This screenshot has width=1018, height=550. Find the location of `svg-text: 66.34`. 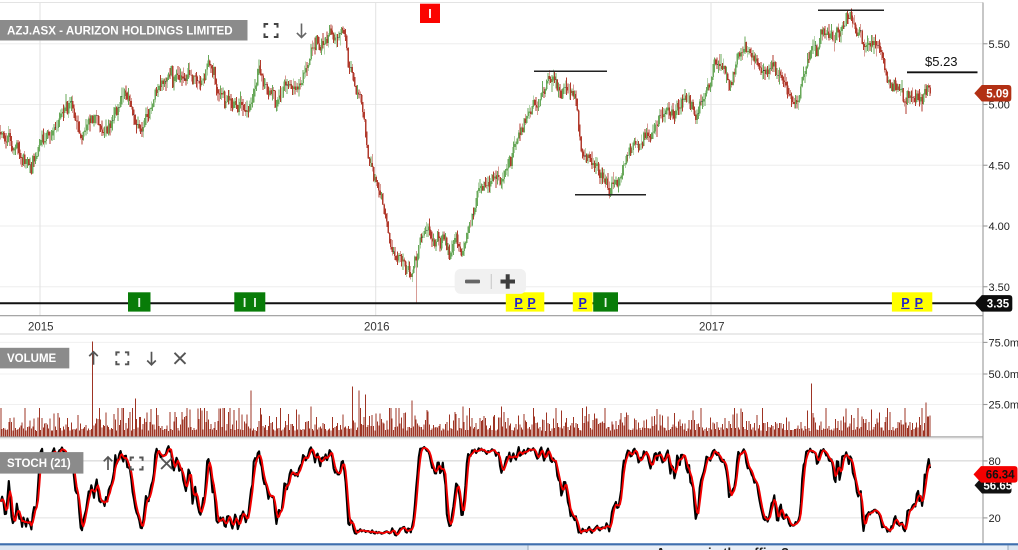

svg-text: 66.34 is located at coordinates (1000, 476).